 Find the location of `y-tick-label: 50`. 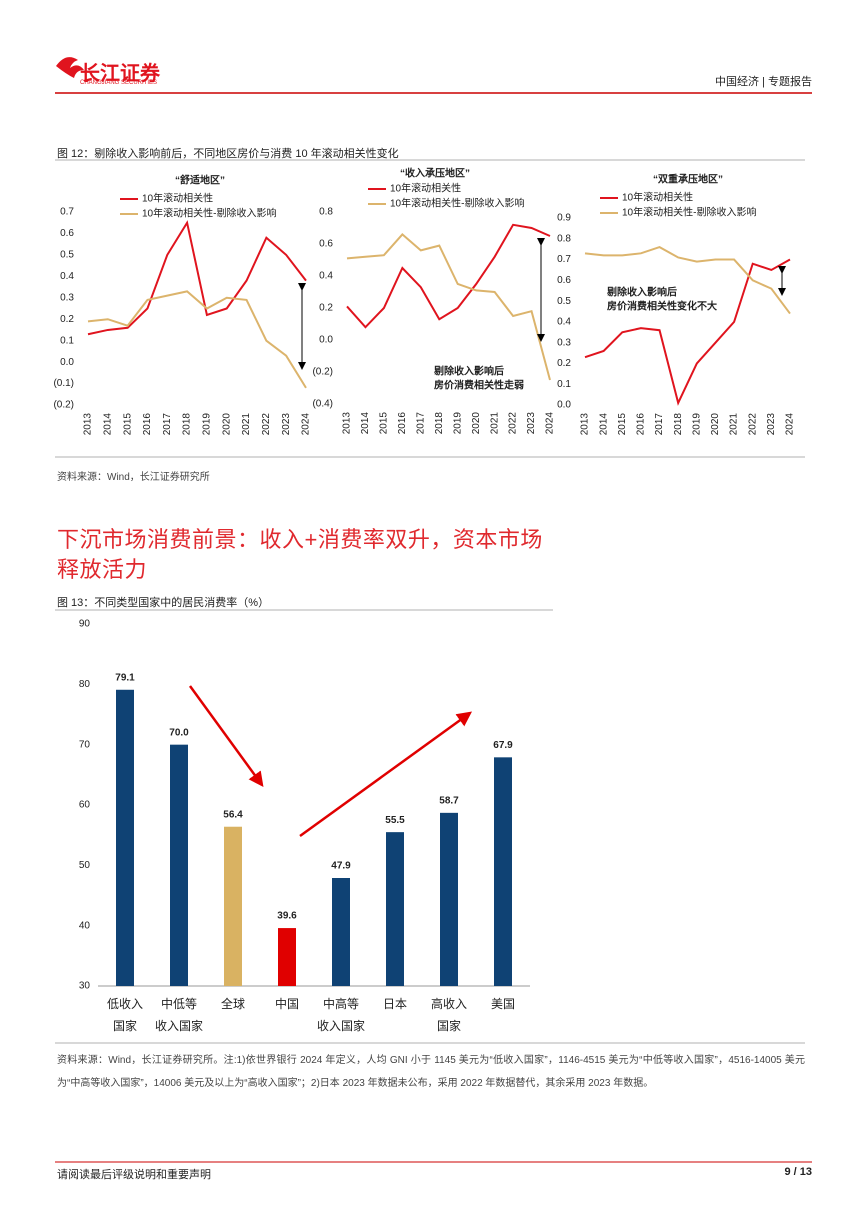

y-tick-label: 50 is located at coordinates (85, 865).